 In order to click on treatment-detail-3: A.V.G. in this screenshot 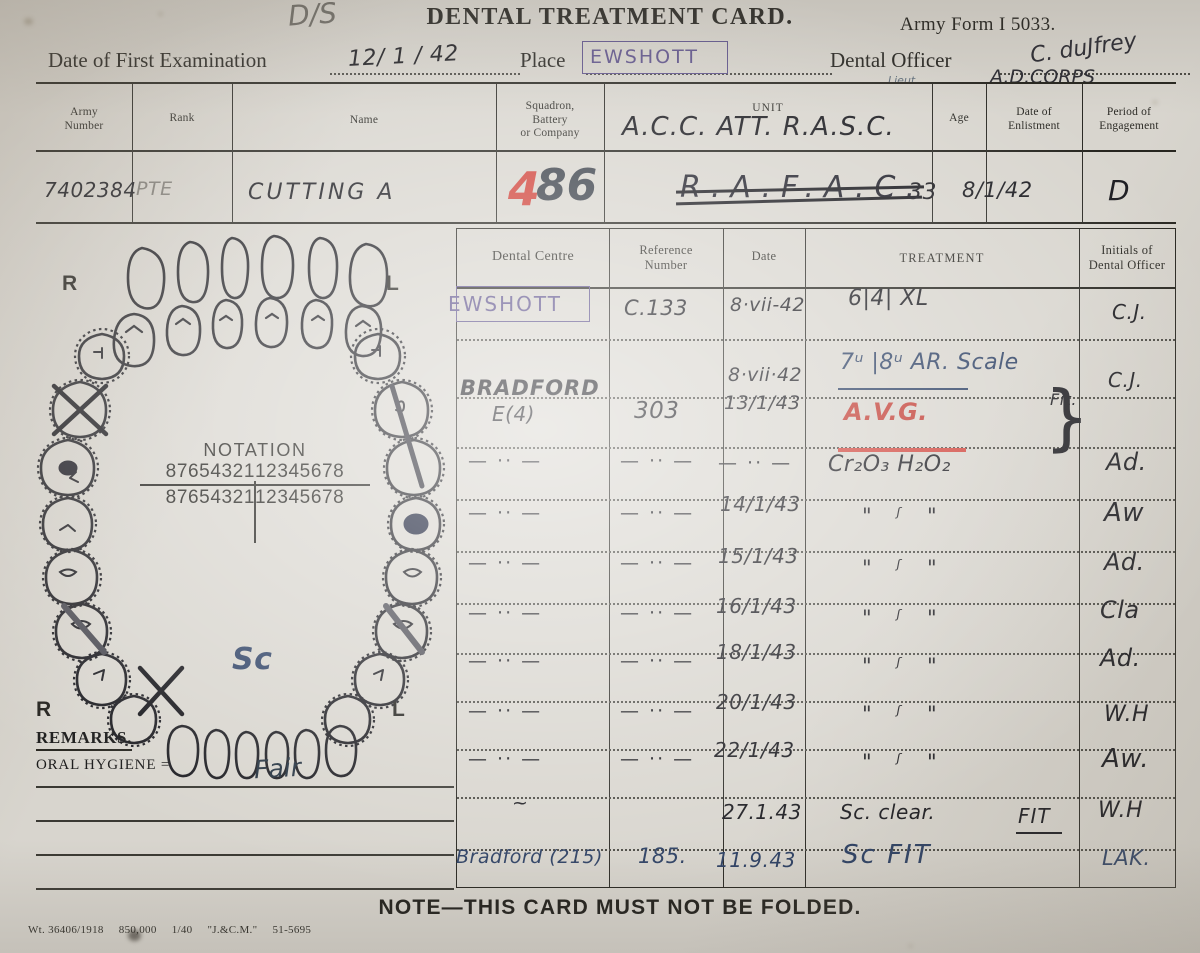, I will do `click(886, 412)`.